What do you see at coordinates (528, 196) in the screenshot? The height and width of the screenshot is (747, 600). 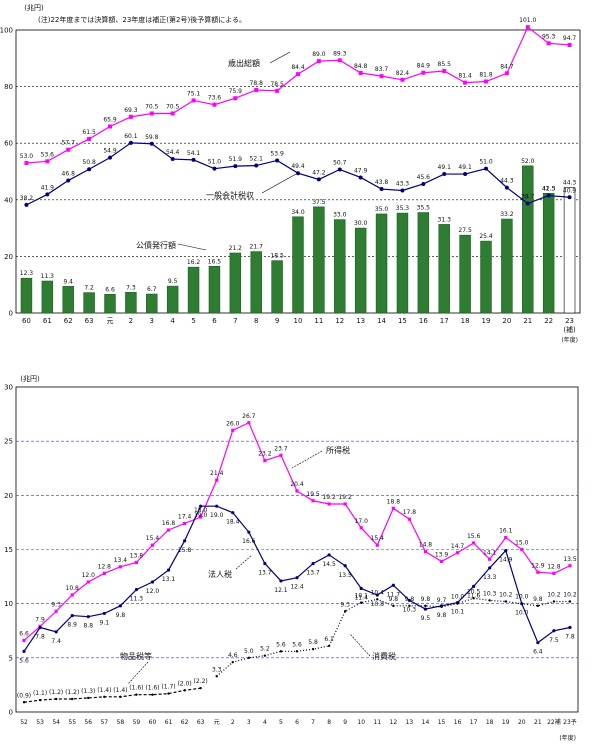 I see `point-value-label: 38.7` at bounding box center [528, 196].